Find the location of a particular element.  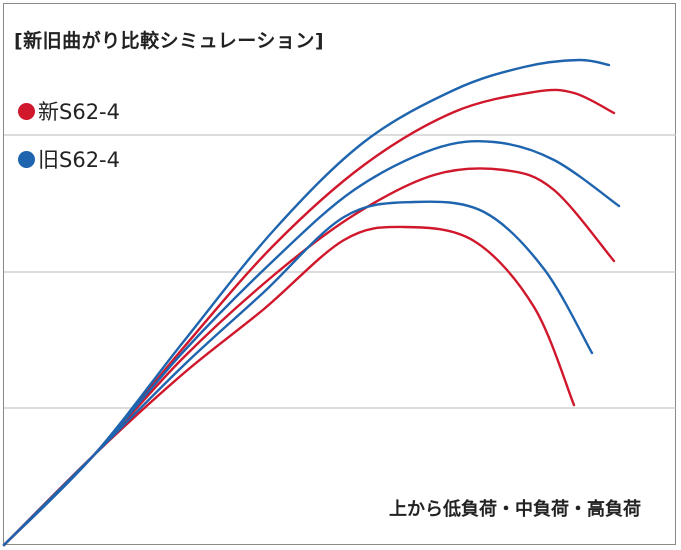

legend-dot-old is located at coordinates (26, 159).